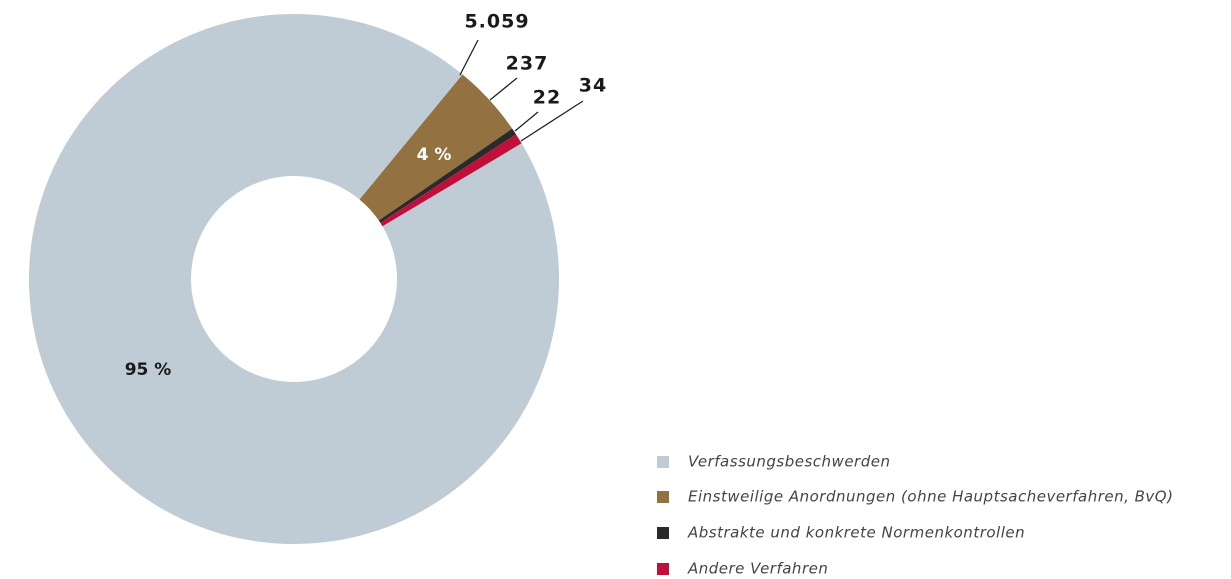 This screenshot has height=579, width=1231. Describe the element at coordinates (148, 370) in the screenshot. I see `percent-label: 95 %` at that location.